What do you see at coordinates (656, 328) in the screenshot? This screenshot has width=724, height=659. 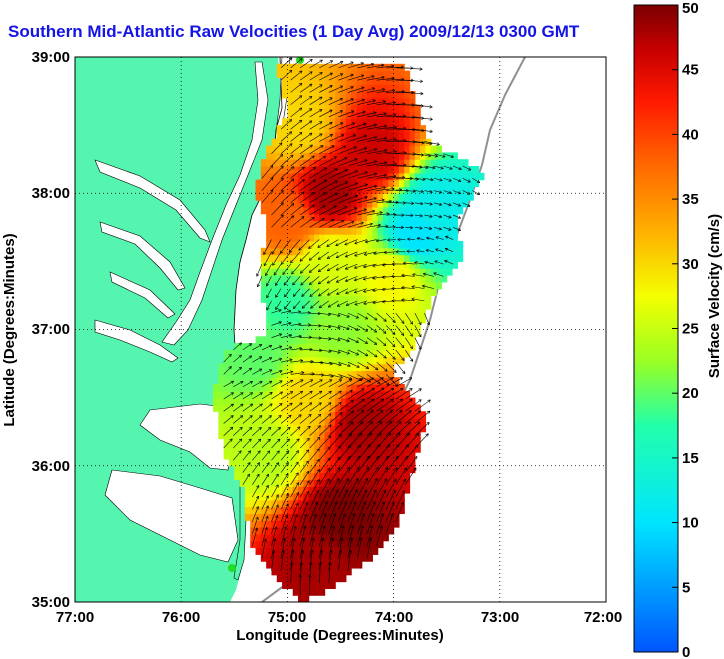 I see `colorbar-gradient` at bounding box center [656, 328].